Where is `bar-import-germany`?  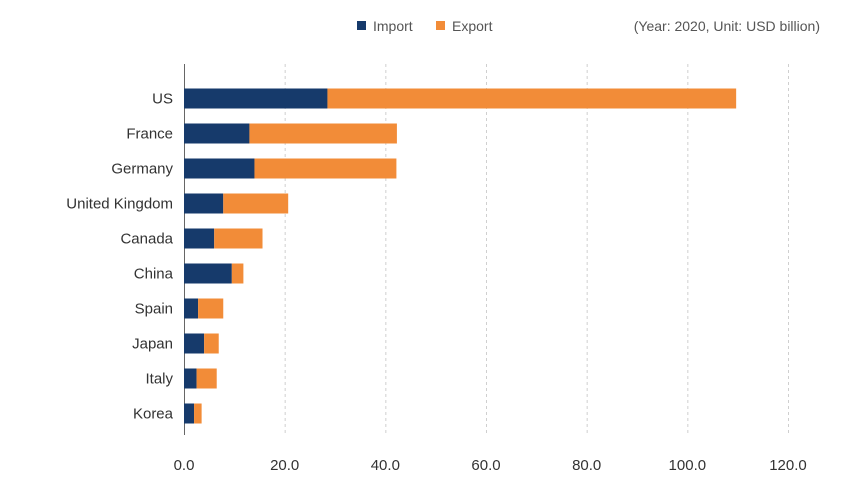
bar-import-germany is located at coordinates (219, 168).